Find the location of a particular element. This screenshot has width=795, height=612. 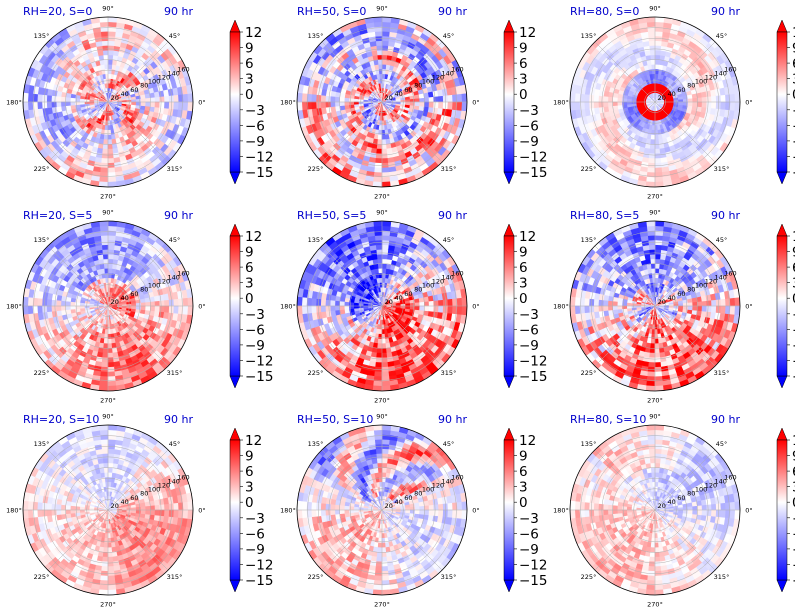

panel-title: RH=80, S=5 is located at coordinates (604, 215).